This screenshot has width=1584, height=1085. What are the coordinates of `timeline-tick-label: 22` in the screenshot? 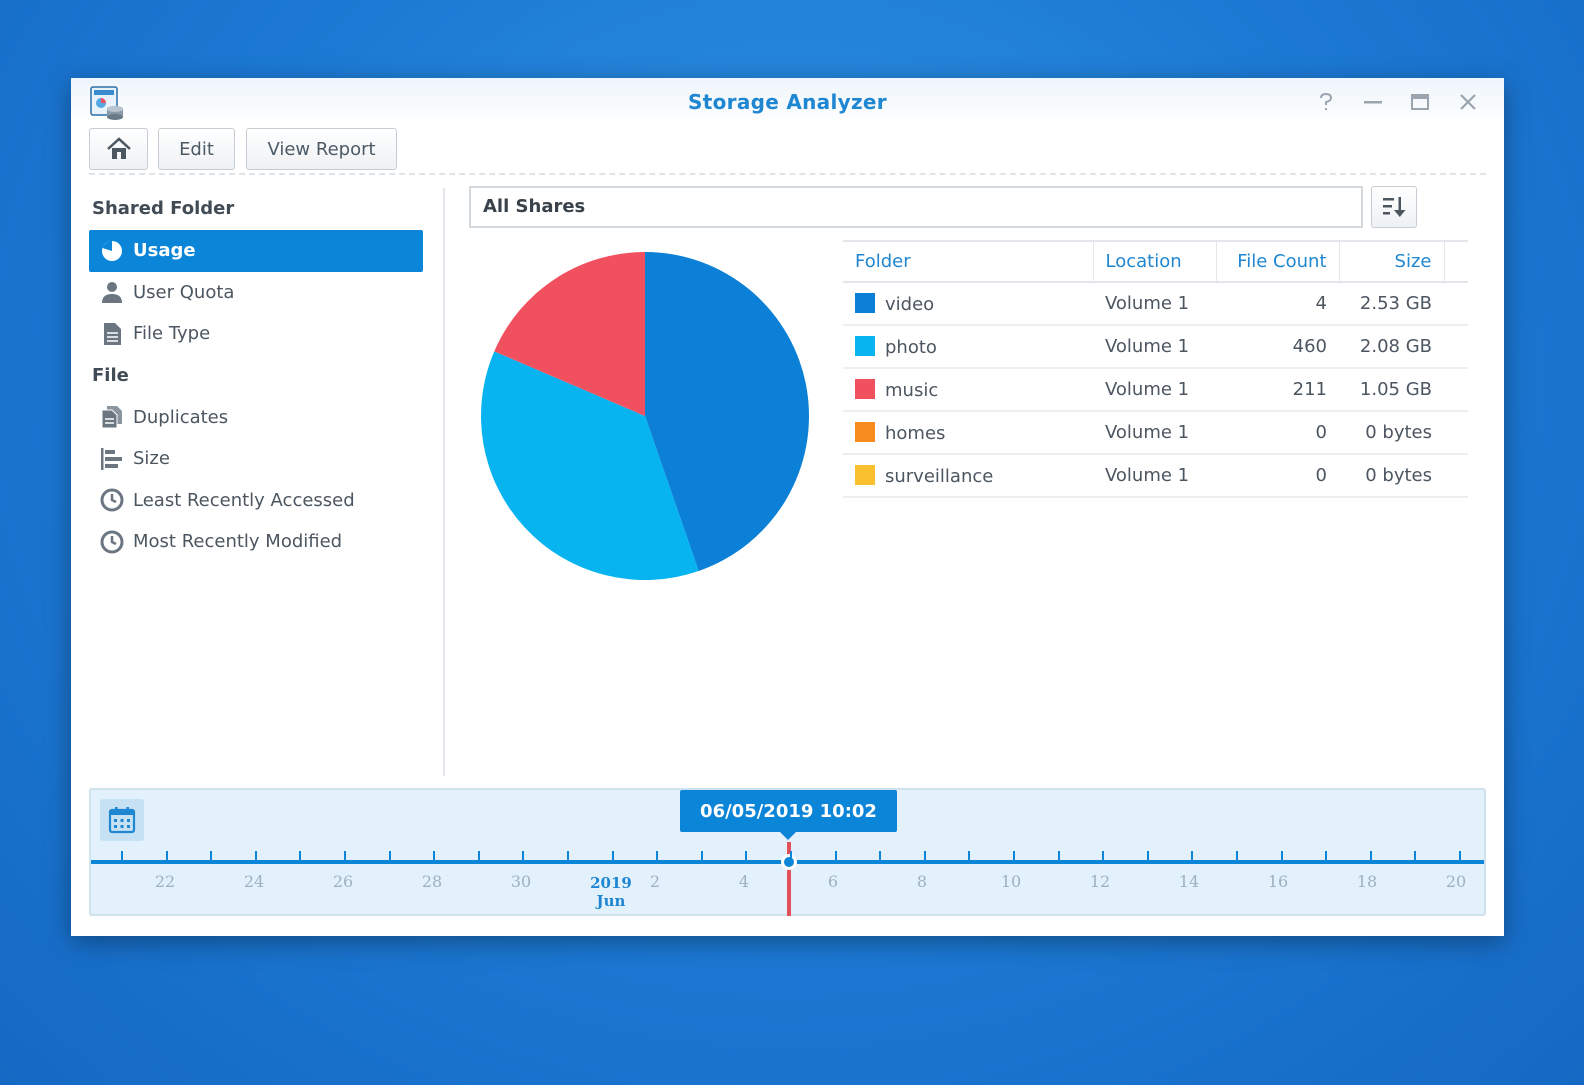 It's located at (165, 881).